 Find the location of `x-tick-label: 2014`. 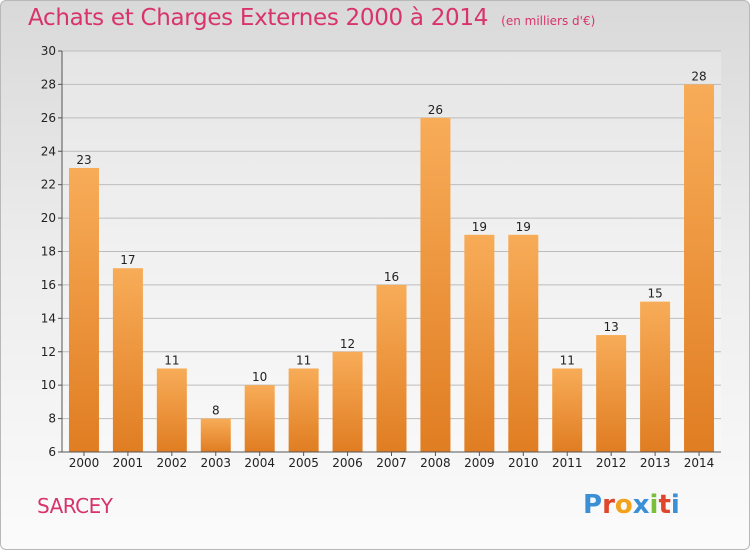

x-tick-label: 2014 is located at coordinates (699, 463).